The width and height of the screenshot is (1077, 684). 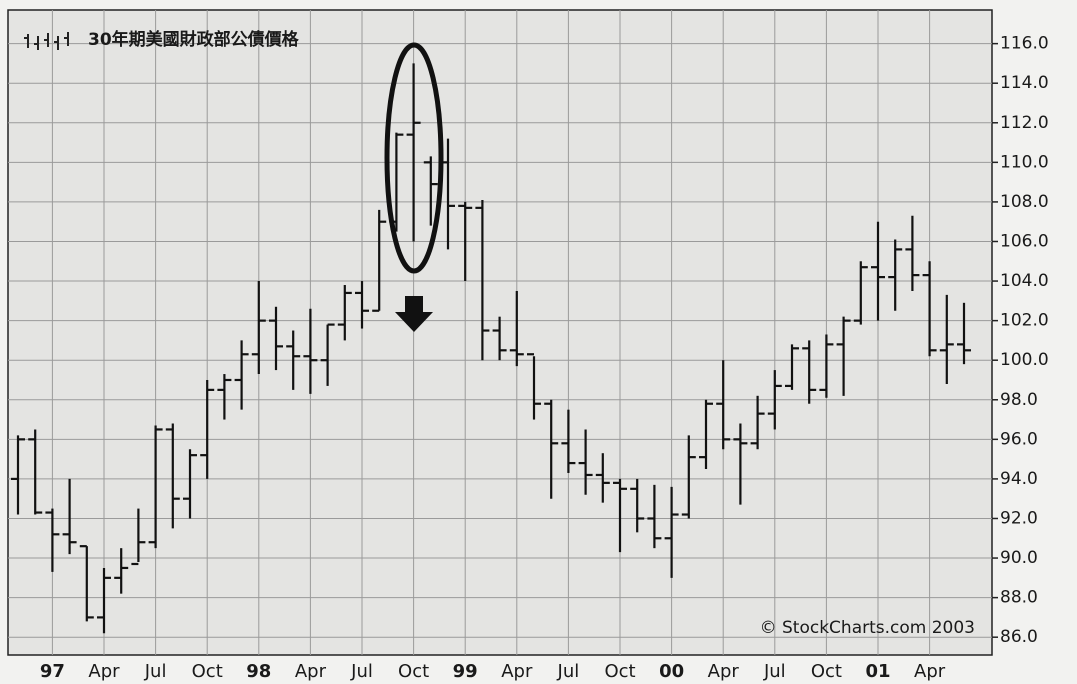 I want to click on y-tick-label: 88.0, so click(x=1019, y=598).